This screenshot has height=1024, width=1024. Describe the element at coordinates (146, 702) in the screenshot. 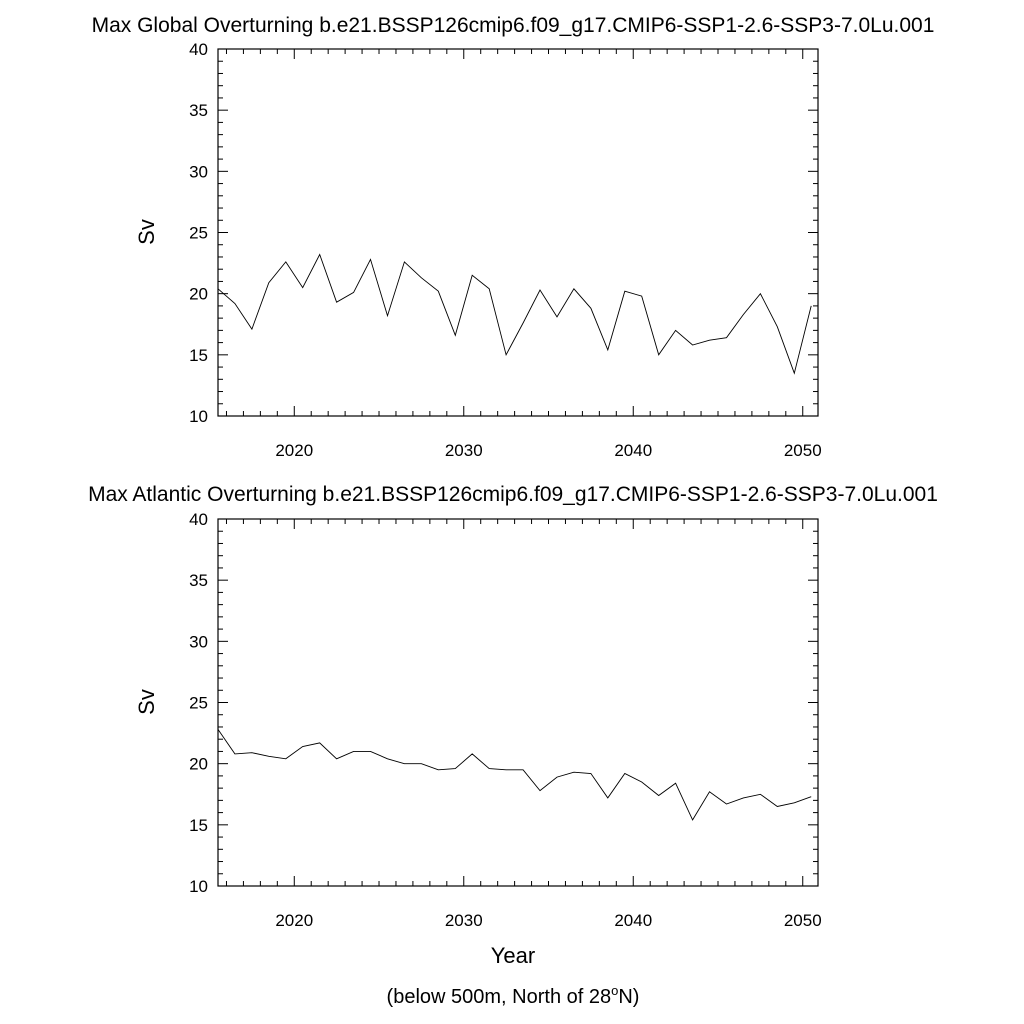

I see `atlantic-y-axis-label: Sv` at that location.